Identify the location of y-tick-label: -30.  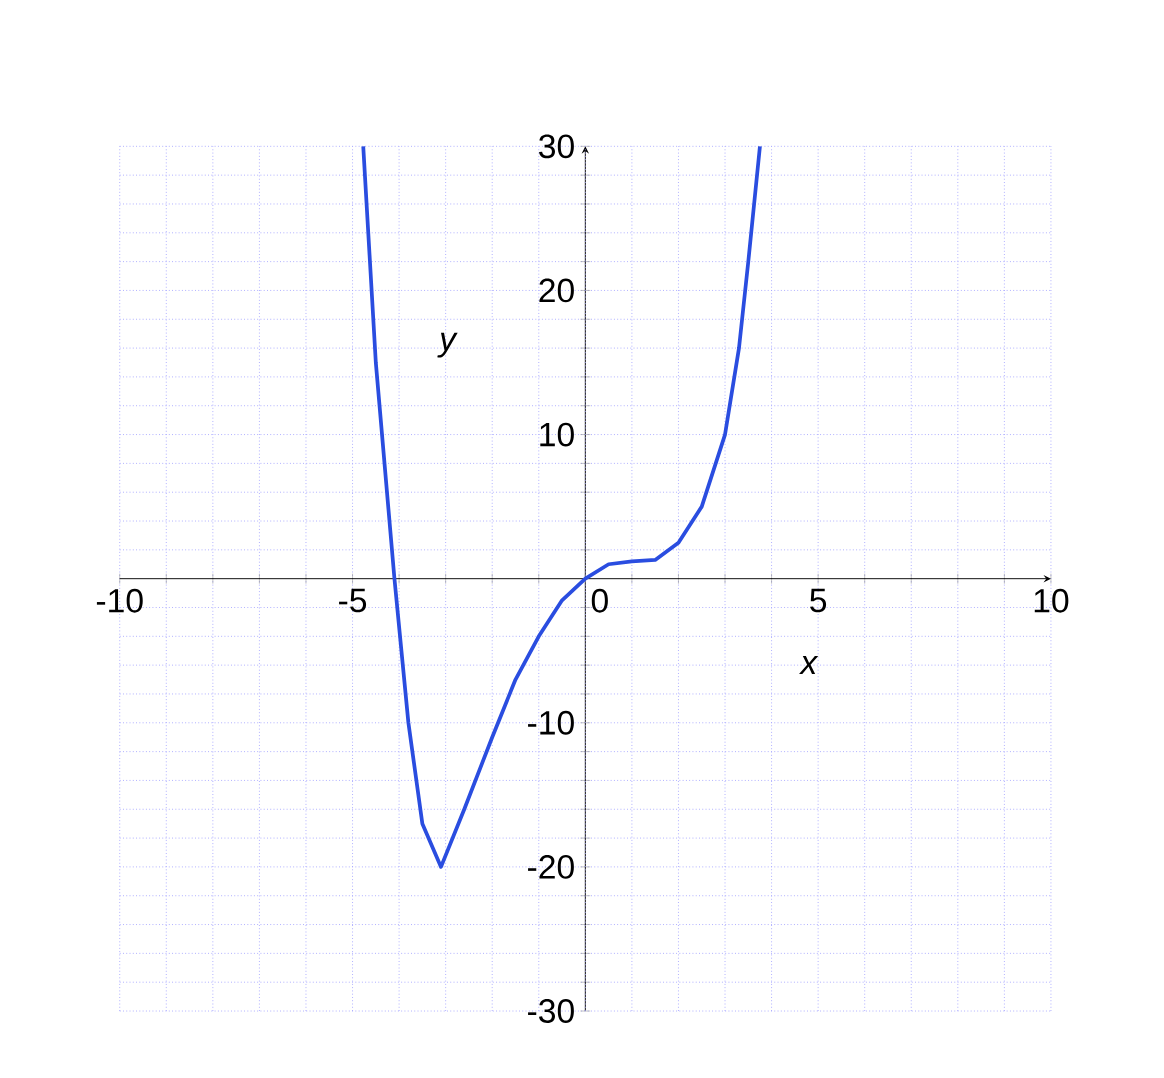
(551, 1011).